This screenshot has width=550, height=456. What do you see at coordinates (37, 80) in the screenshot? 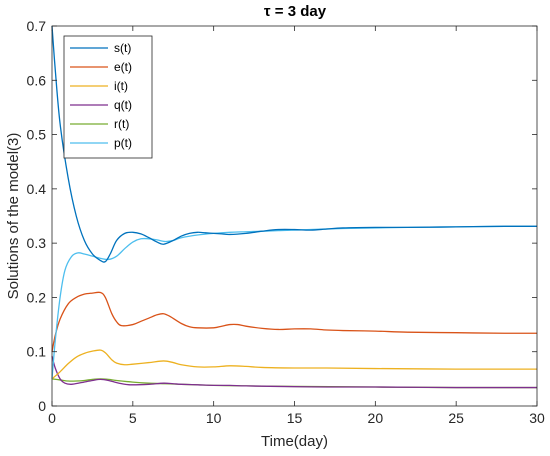
I see `y-tick-label: 0.6` at bounding box center [37, 80].